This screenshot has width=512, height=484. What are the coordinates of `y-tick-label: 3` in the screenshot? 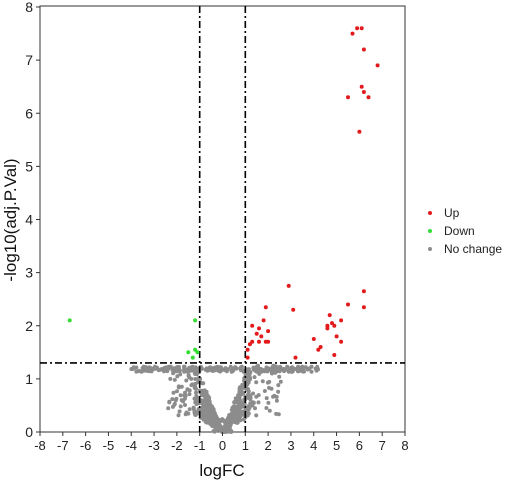 It's located at (29, 273).